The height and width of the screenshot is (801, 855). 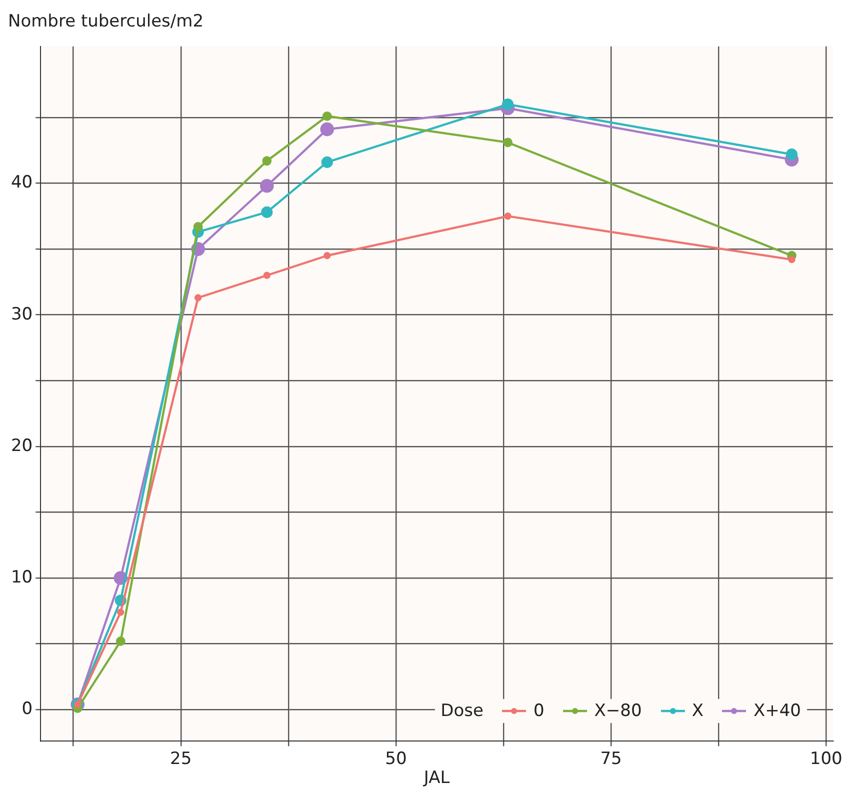 What do you see at coordinates (436, 778) in the screenshot?
I see `x-axis-title: JAL` at bounding box center [436, 778].